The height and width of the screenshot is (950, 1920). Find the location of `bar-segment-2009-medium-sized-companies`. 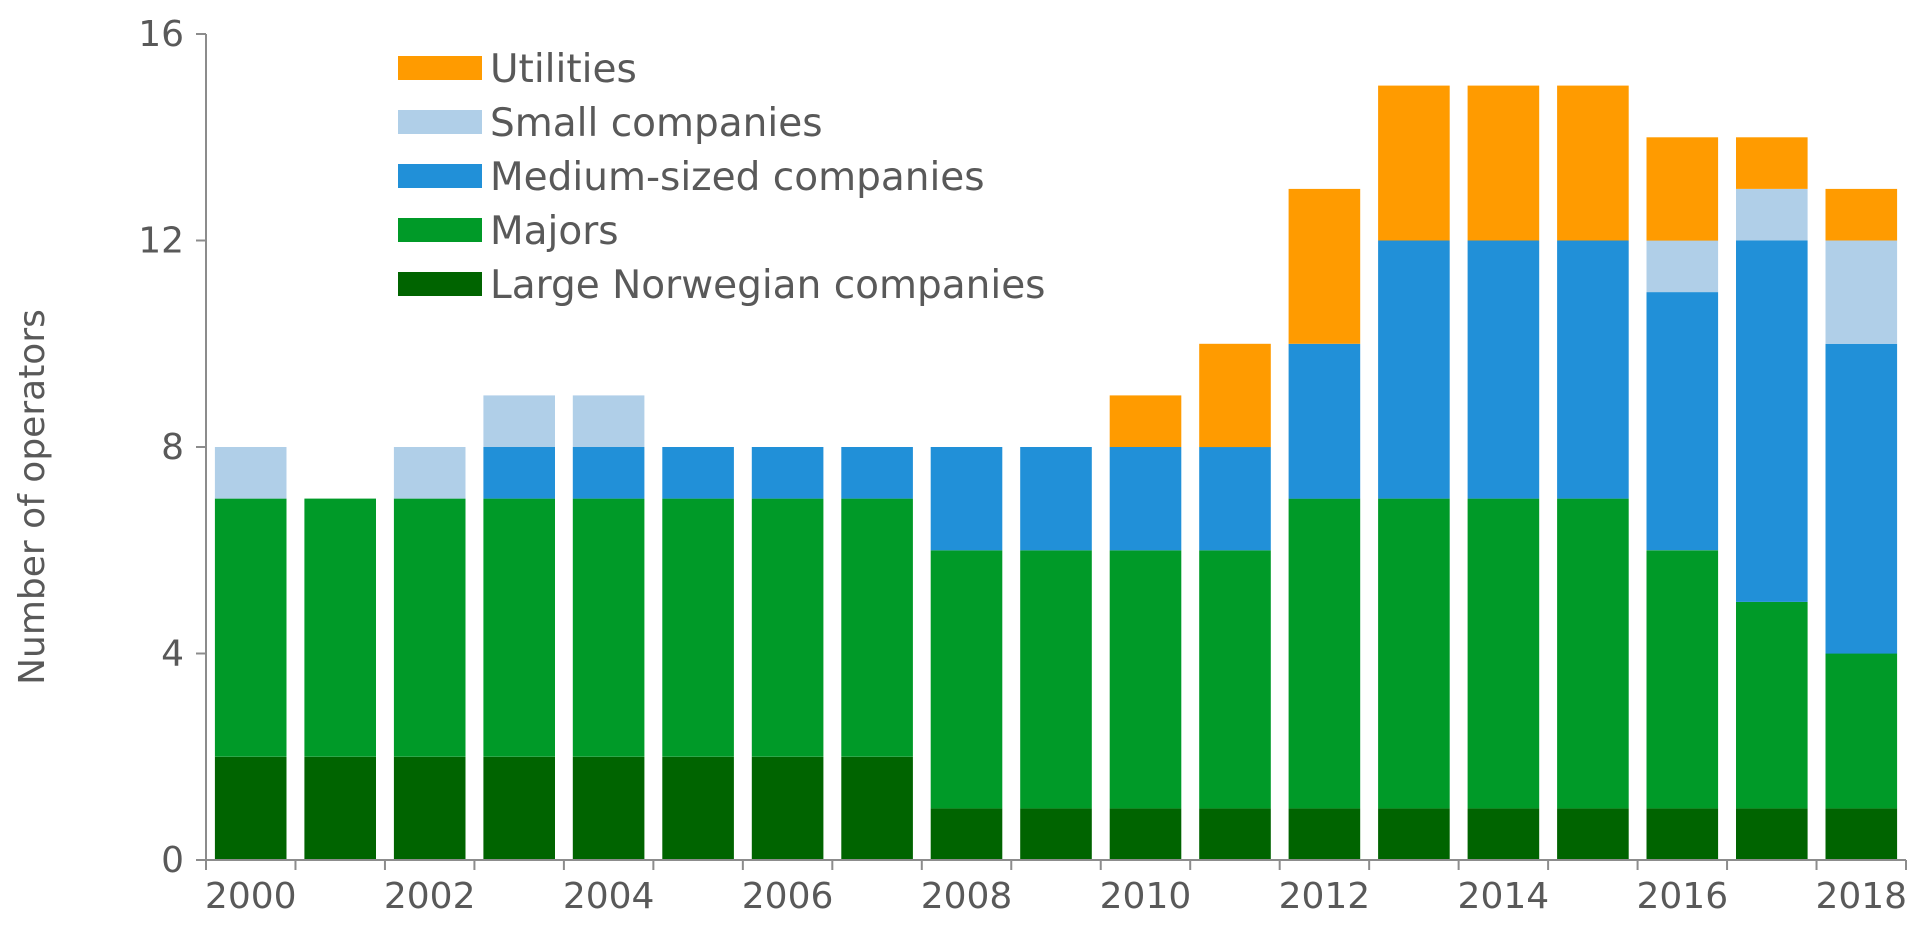

bar-segment-2009-medium-sized-companies is located at coordinates (1056, 499).